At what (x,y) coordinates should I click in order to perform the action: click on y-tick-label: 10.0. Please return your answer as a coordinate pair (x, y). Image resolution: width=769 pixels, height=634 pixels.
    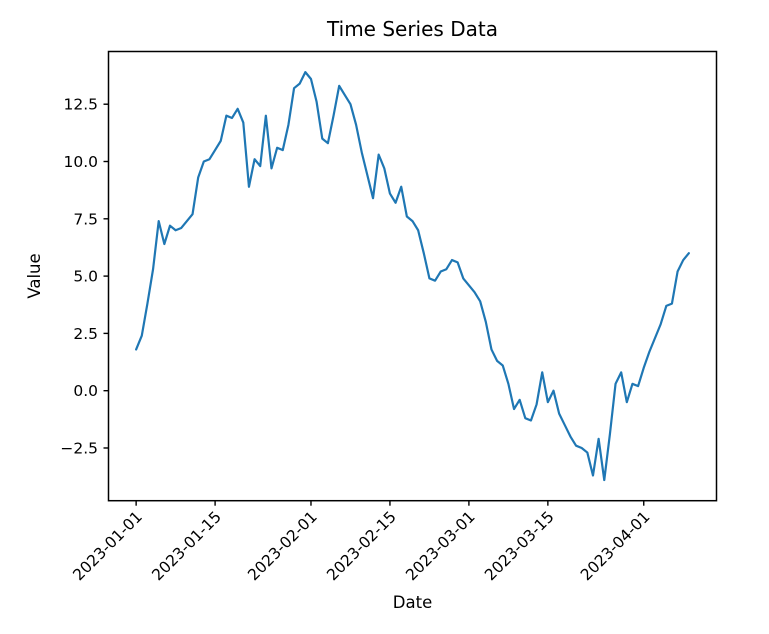
    Looking at the image, I should click on (80, 162).